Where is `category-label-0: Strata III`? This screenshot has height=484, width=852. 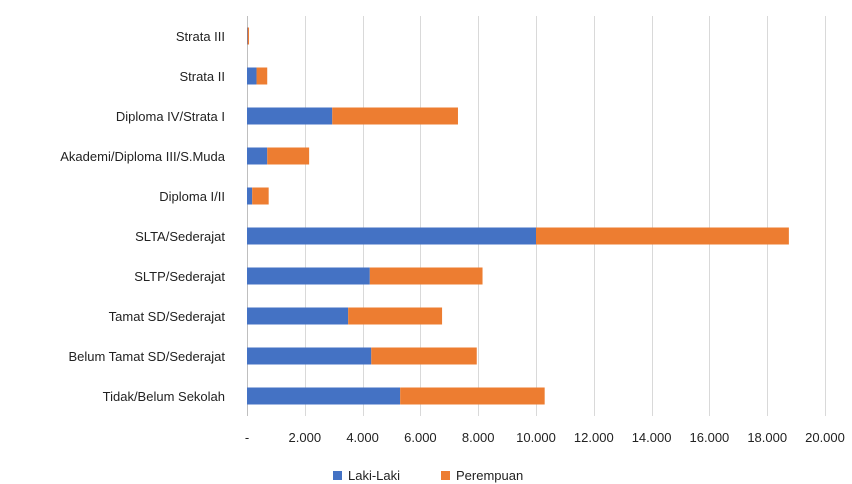
category-label-0: Strata III is located at coordinates (200, 36).